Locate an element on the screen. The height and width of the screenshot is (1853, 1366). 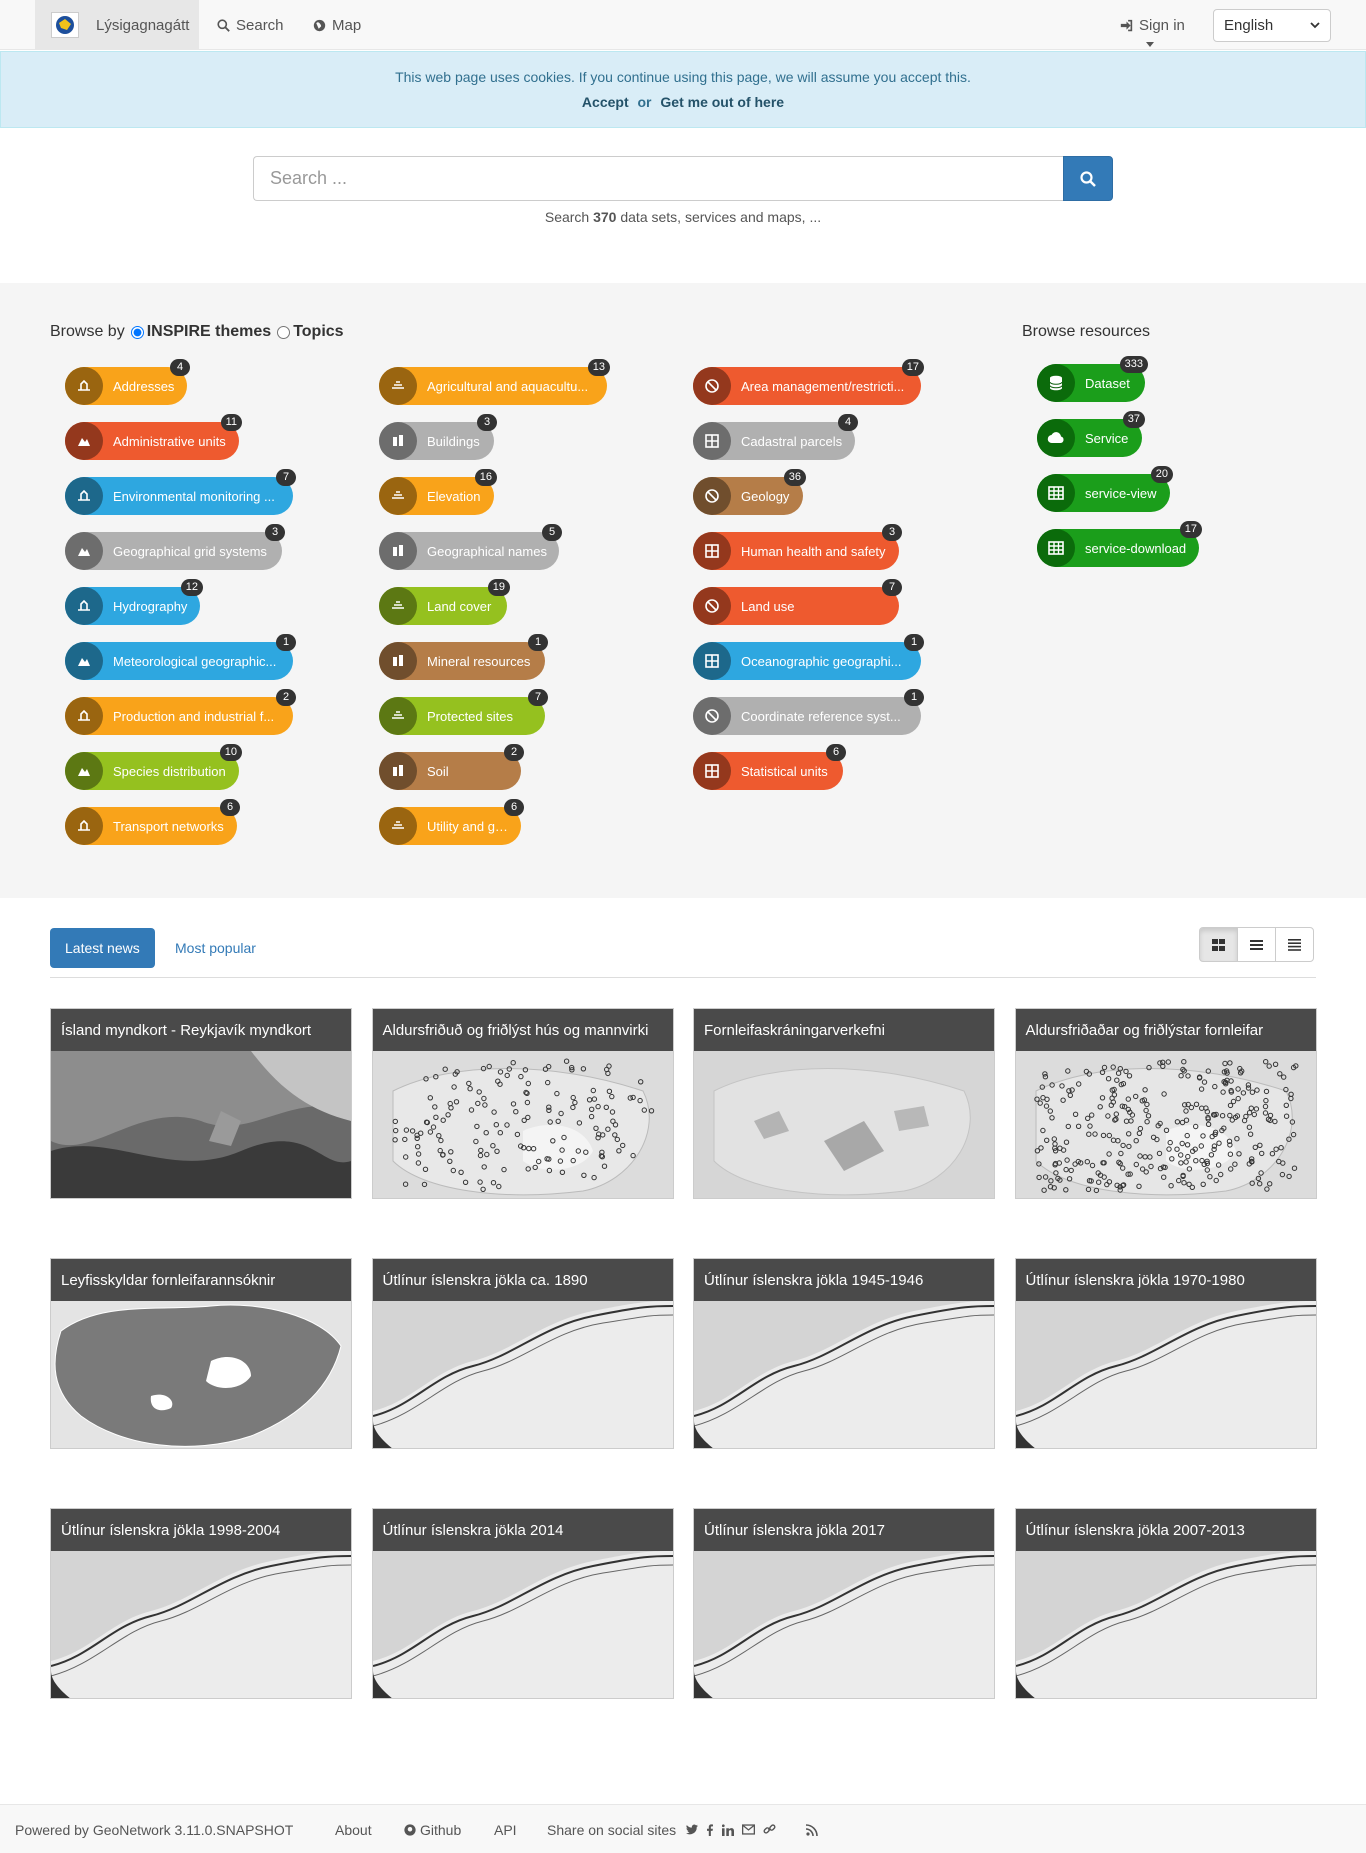
tab-latest-news: Latest news is located at coordinates (102, 948).